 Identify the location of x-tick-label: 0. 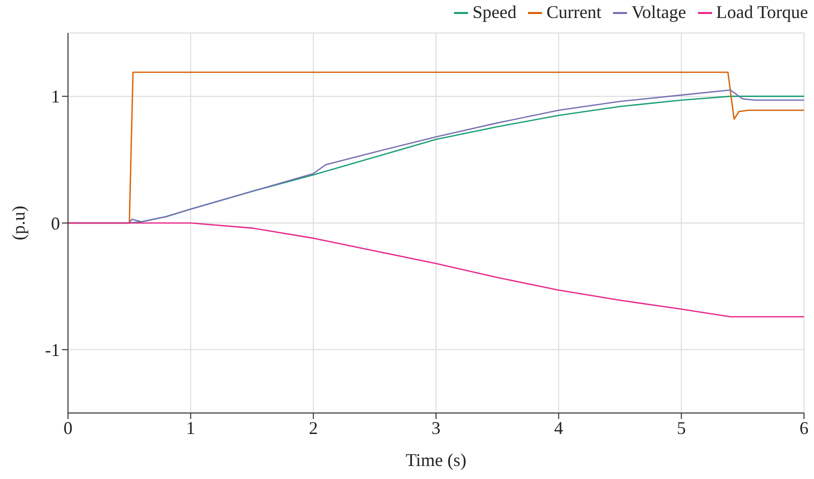
(68, 428).